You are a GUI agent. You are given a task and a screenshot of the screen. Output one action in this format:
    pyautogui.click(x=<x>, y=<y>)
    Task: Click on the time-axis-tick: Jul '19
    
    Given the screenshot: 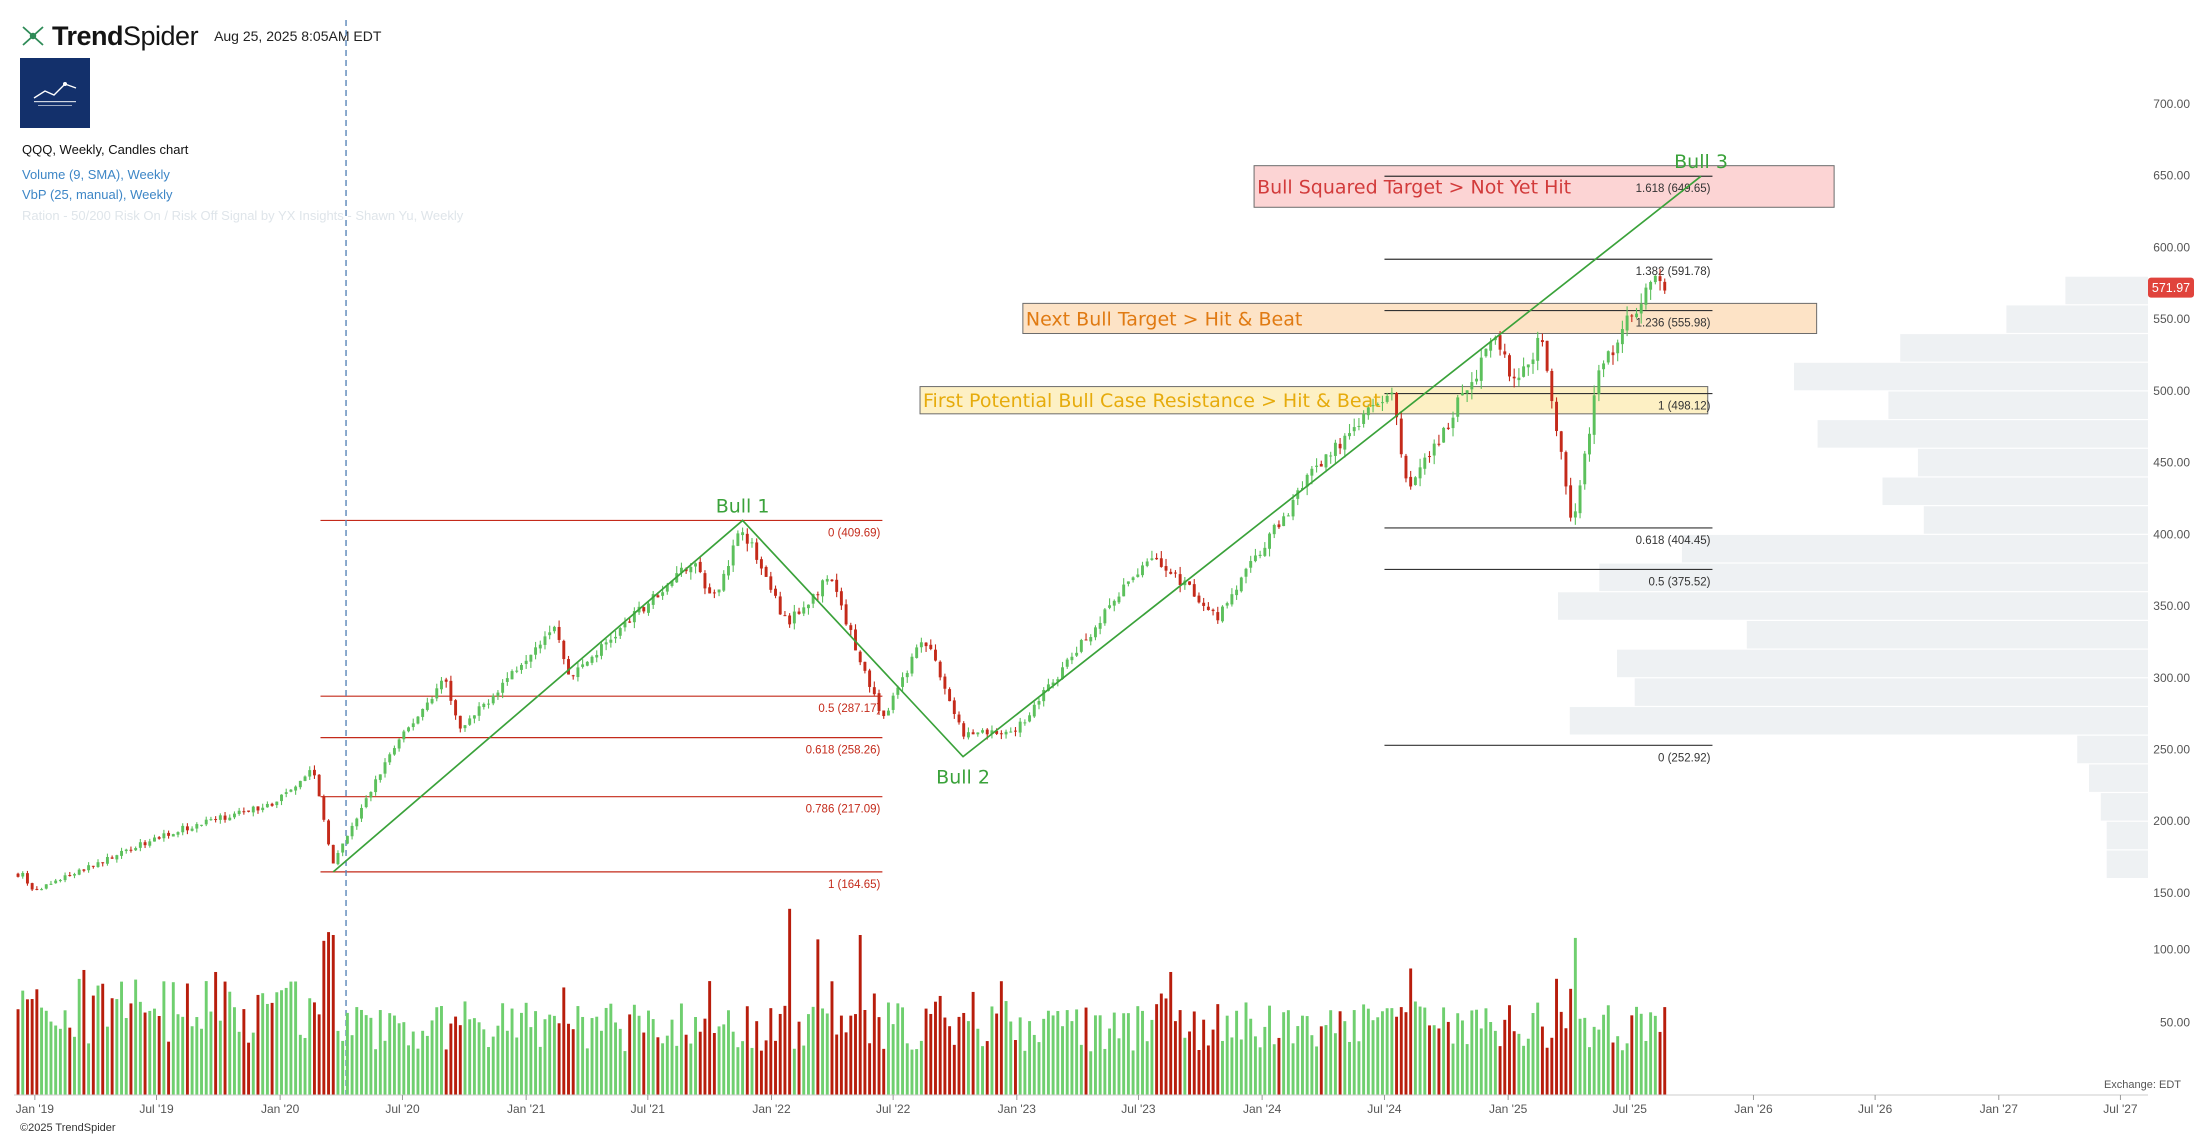 What is the action you would take?
    pyautogui.click(x=156, y=1109)
    